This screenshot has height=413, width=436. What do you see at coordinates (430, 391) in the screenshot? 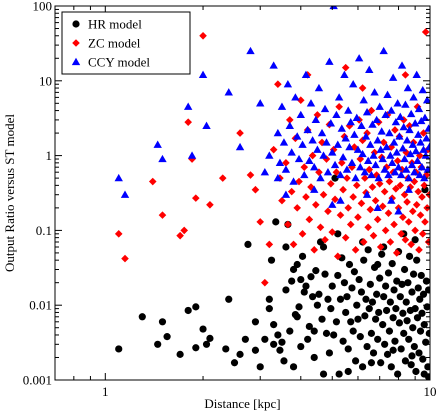
I see `x-tick-label: 10` at bounding box center [430, 391].